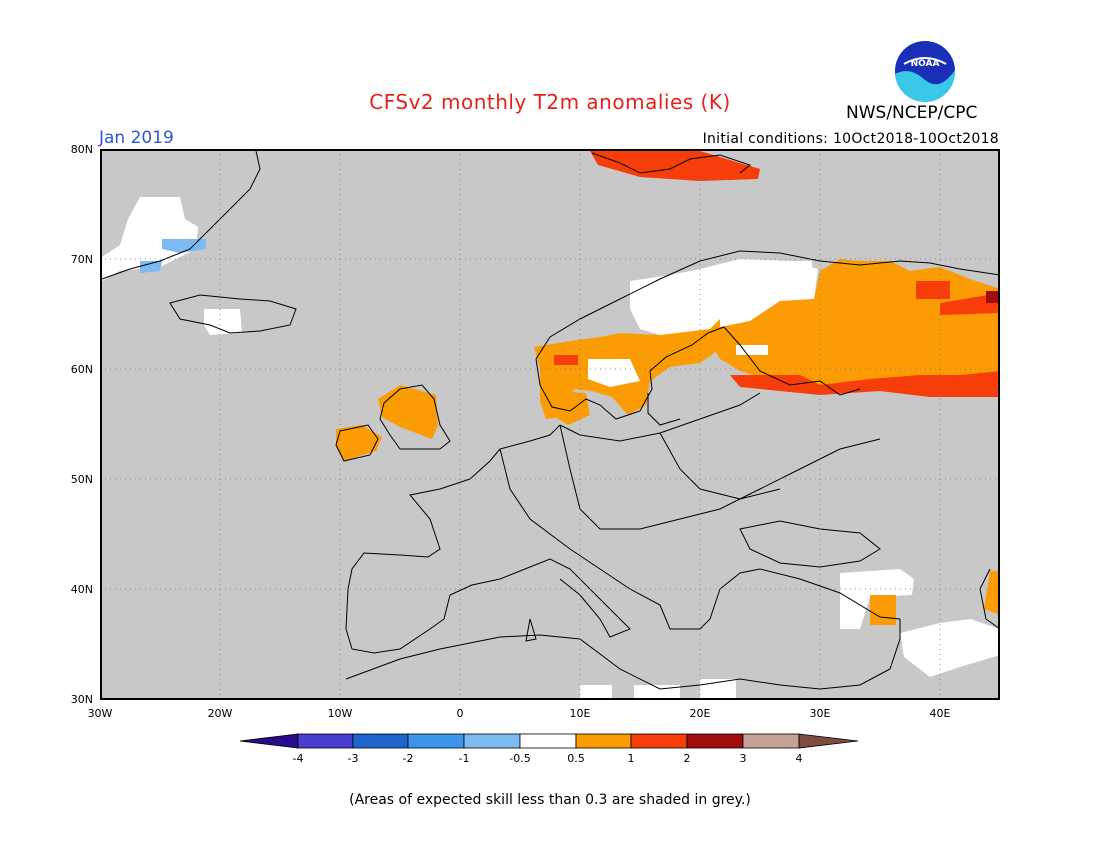 The image size is (1100, 850). Describe the element at coordinates (700, 713) in the screenshot. I see `lon-label-20e: 20E` at that location.